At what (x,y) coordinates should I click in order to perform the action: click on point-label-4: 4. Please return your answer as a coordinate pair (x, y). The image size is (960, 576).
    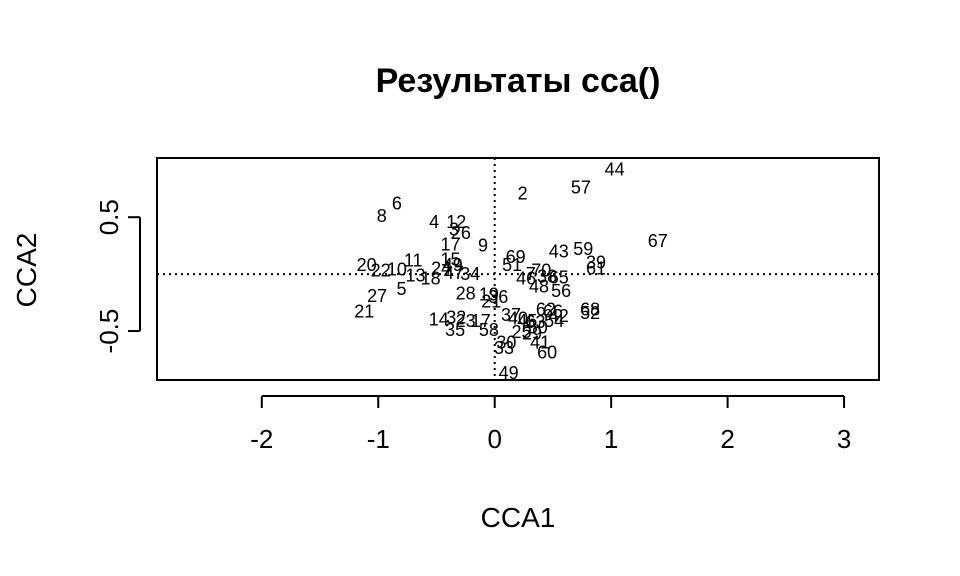
    Looking at the image, I should click on (434, 222).